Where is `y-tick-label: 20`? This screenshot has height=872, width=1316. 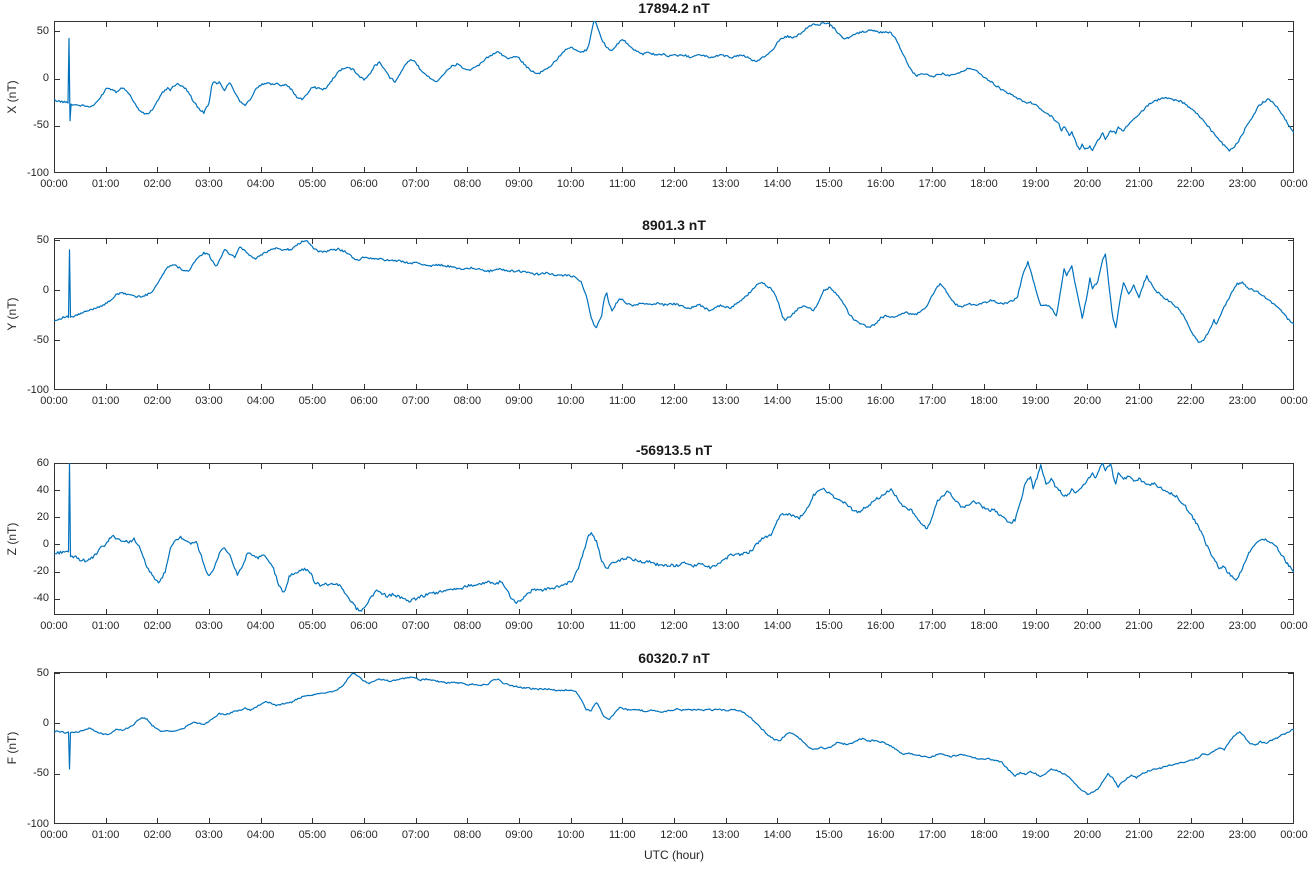 y-tick-label: 20 is located at coordinates (42, 516).